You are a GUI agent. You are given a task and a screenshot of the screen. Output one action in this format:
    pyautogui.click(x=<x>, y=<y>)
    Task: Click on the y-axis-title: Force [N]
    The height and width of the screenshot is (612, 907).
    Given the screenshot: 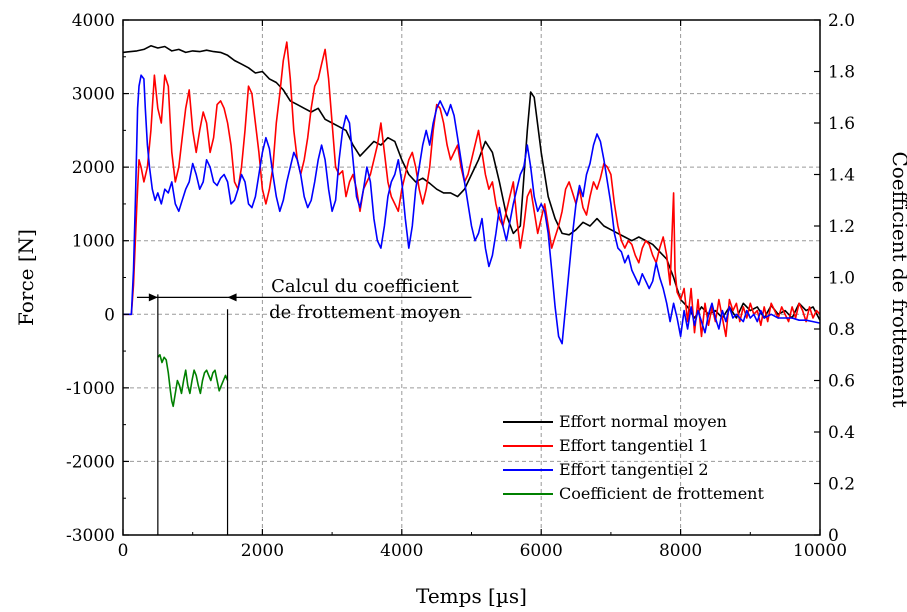 What is the action you would take?
    pyautogui.click(x=26, y=277)
    